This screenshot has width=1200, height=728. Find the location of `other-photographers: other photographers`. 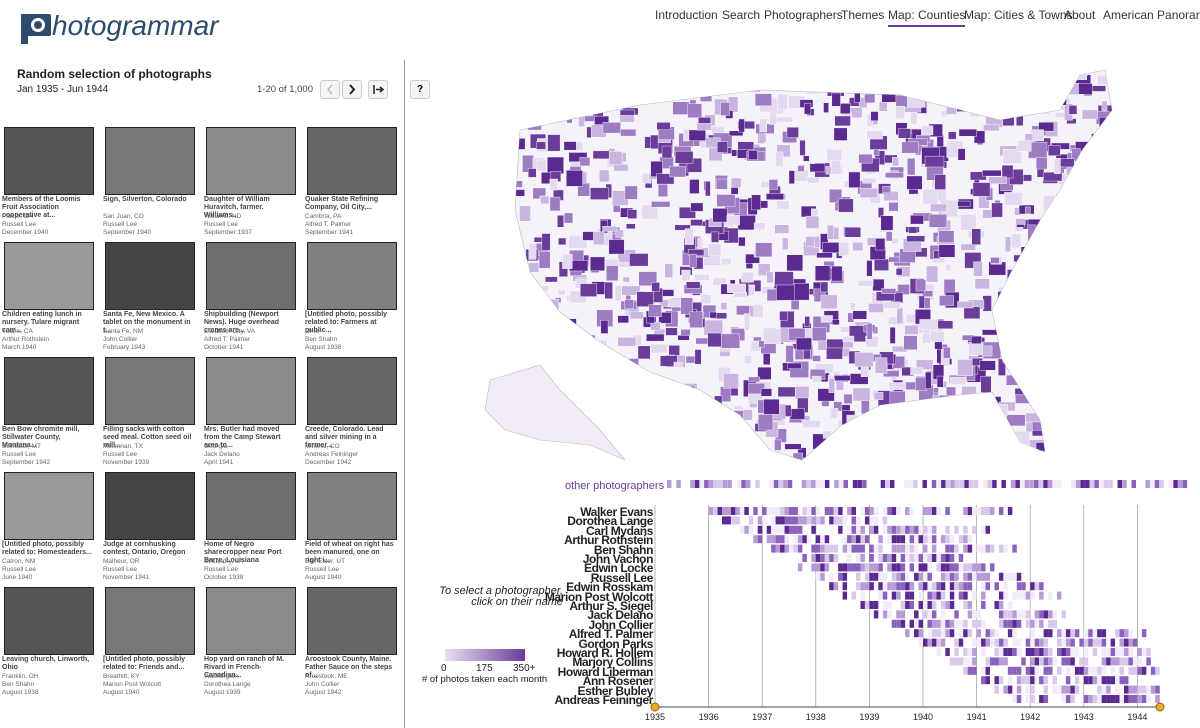

other-photographers: other photographers is located at coordinates (615, 486).